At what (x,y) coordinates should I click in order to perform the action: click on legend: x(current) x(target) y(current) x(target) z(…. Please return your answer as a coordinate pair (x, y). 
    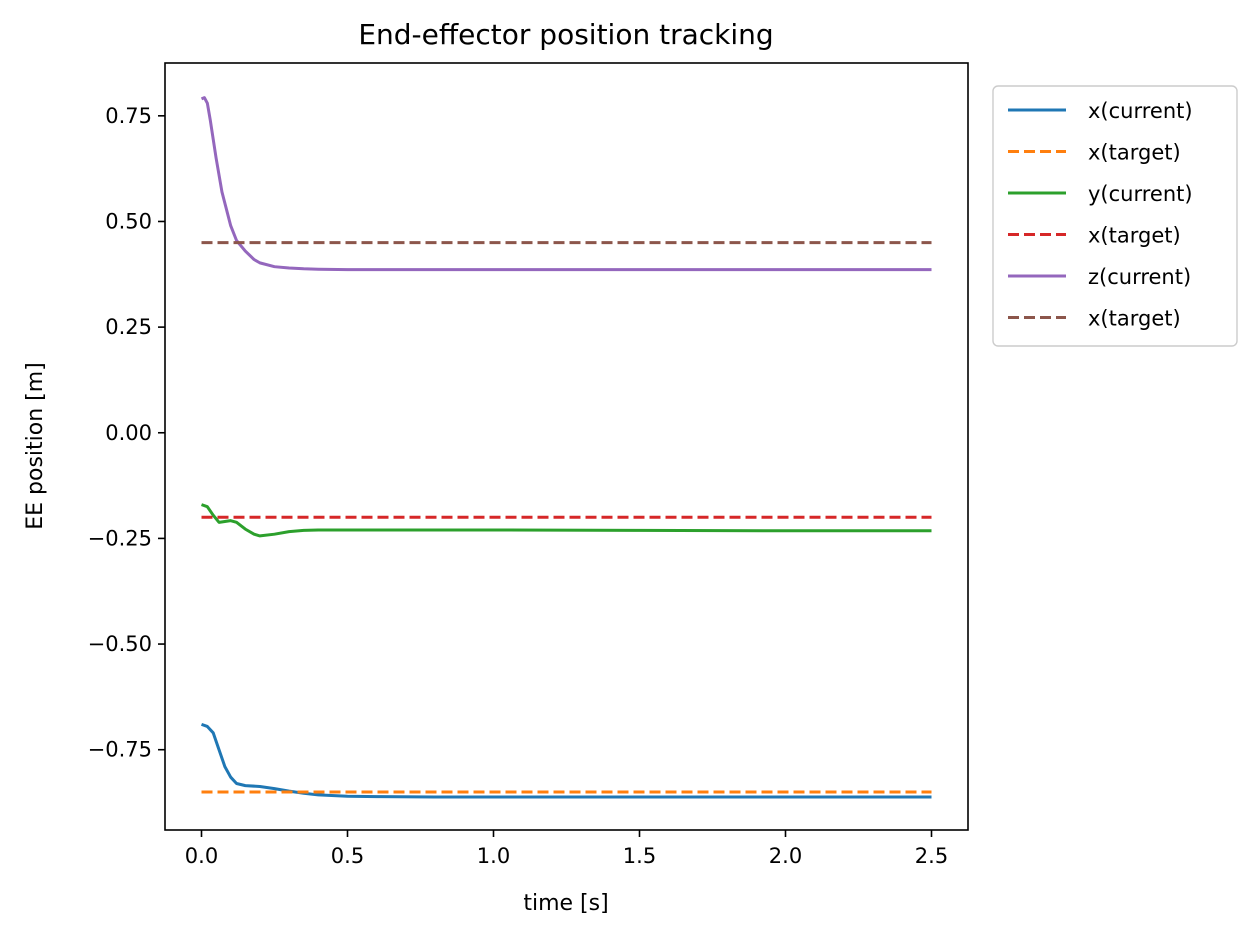
    Looking at the image, I should click on (1115, 216).